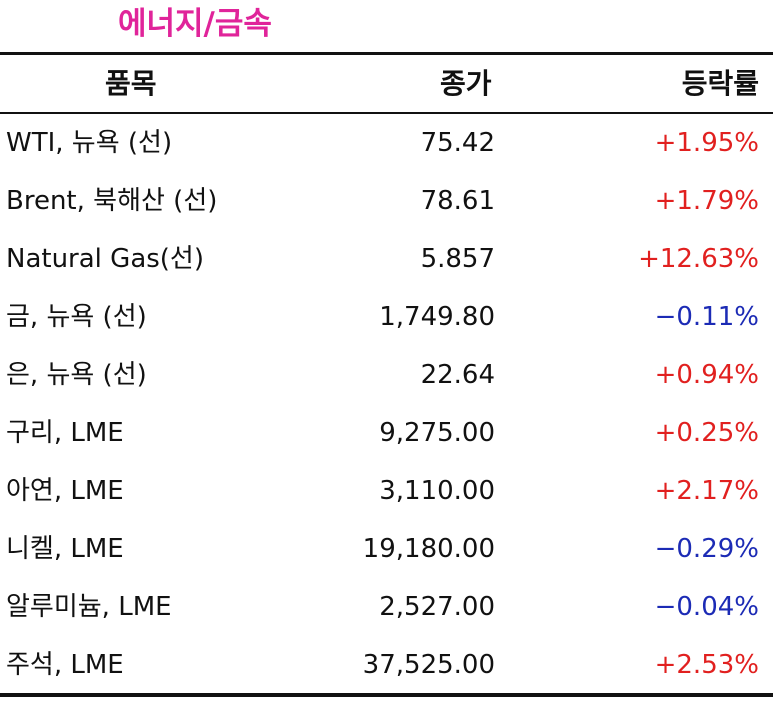 The width and height of the screenshot is (773, 709). I want to click on close-price: 78.61, so click(457, 201).